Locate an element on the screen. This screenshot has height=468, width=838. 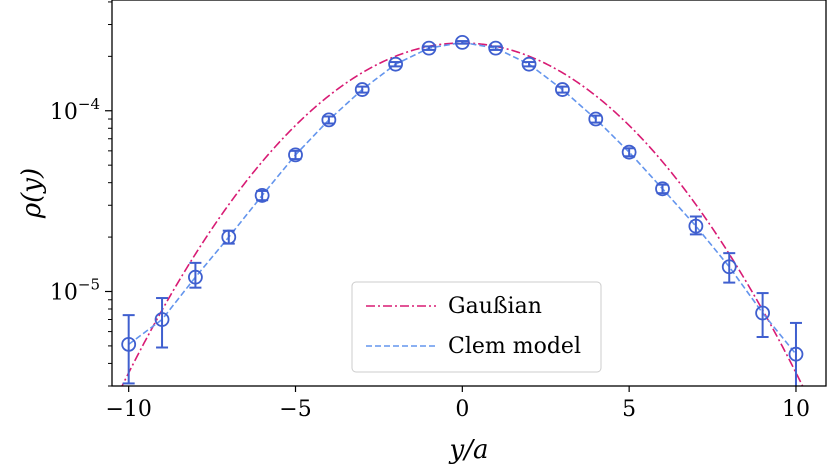
x-tick-label: 0 is located at coordinates (462, 409).